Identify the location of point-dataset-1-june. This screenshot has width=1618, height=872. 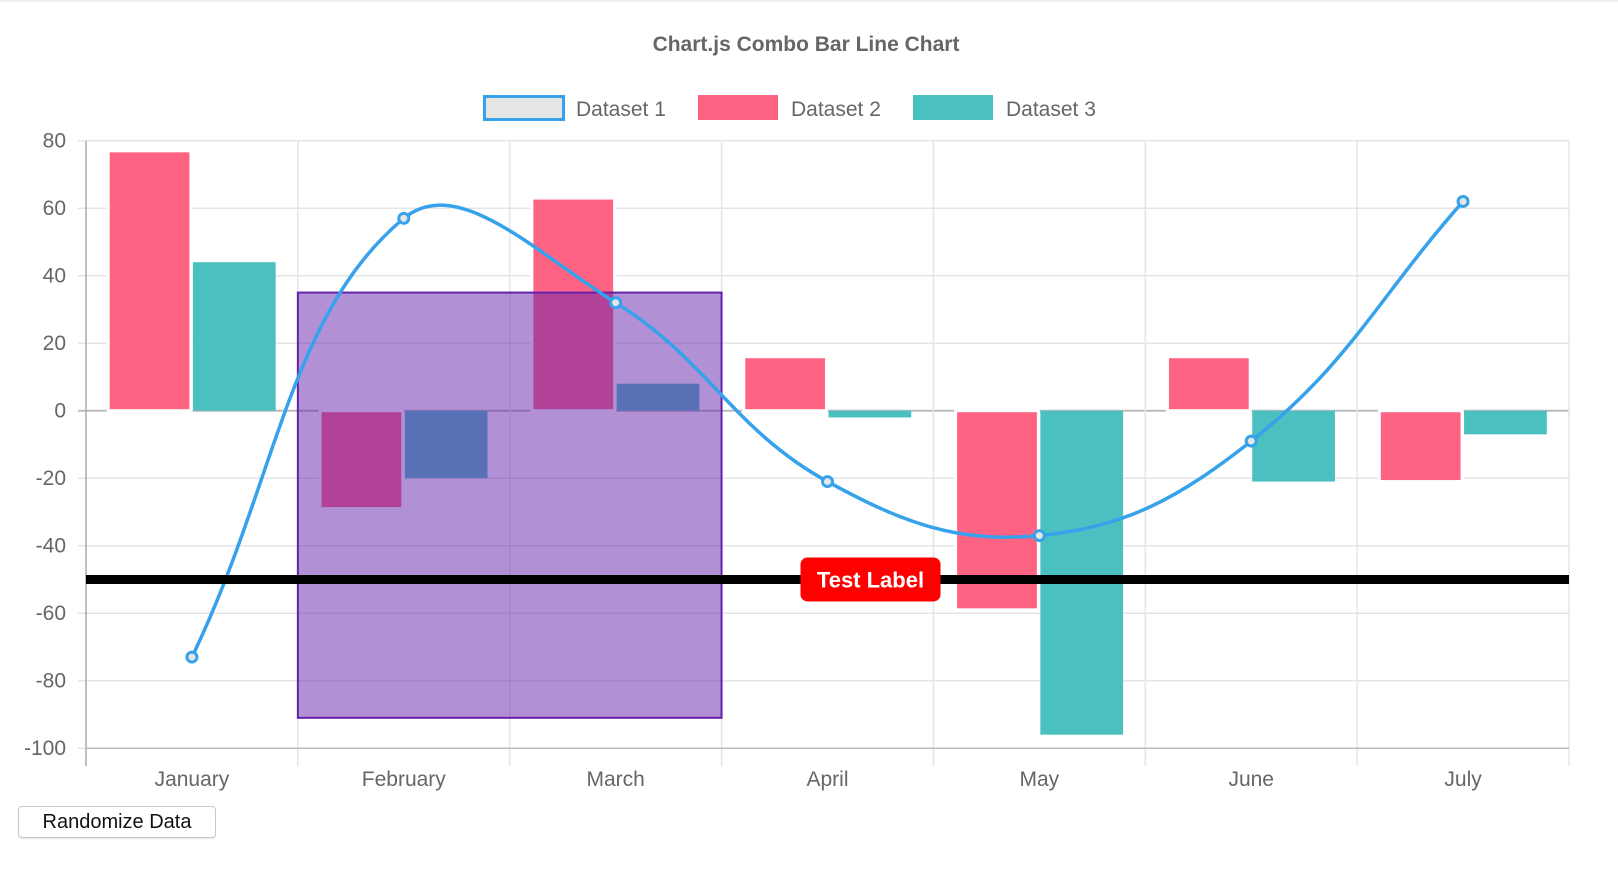
(1251, 441).